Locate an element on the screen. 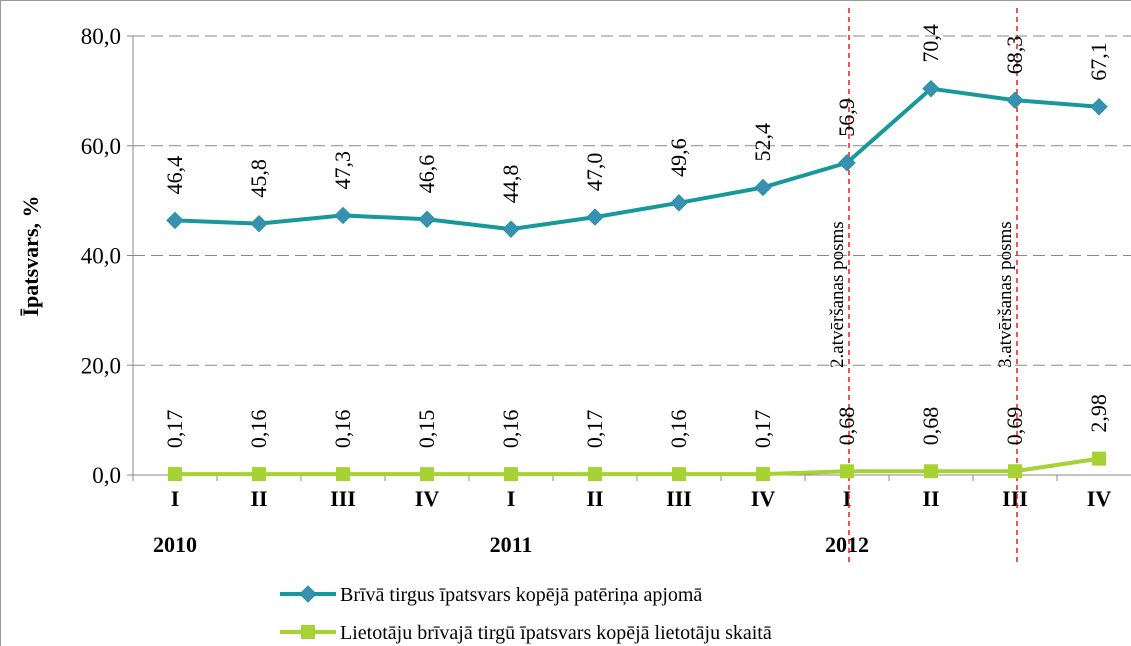 The image size is (1131, 646). value-label: 56,9 is located at coordinates (846, 117).